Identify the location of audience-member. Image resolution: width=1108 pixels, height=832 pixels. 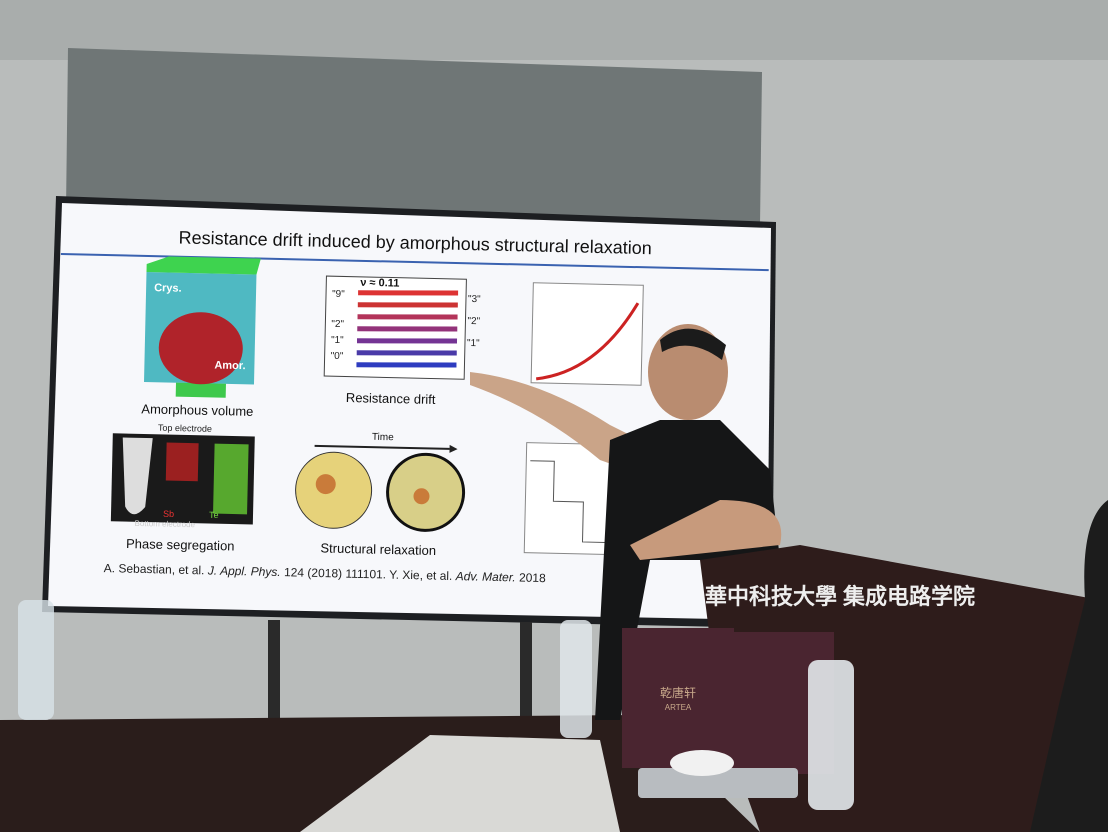
(1069, 666).